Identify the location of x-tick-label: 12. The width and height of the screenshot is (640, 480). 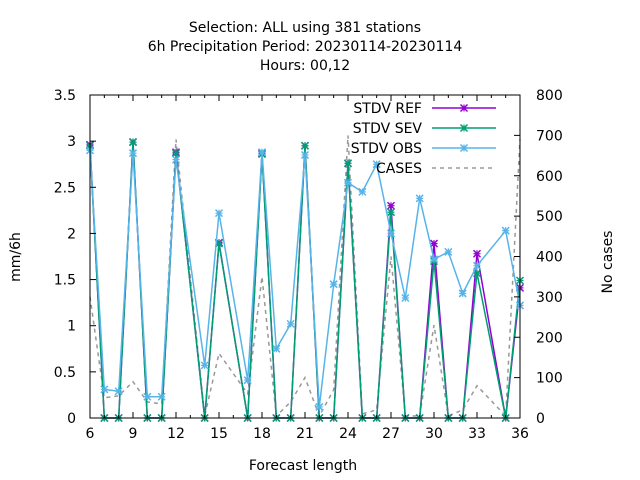
(176, 434).